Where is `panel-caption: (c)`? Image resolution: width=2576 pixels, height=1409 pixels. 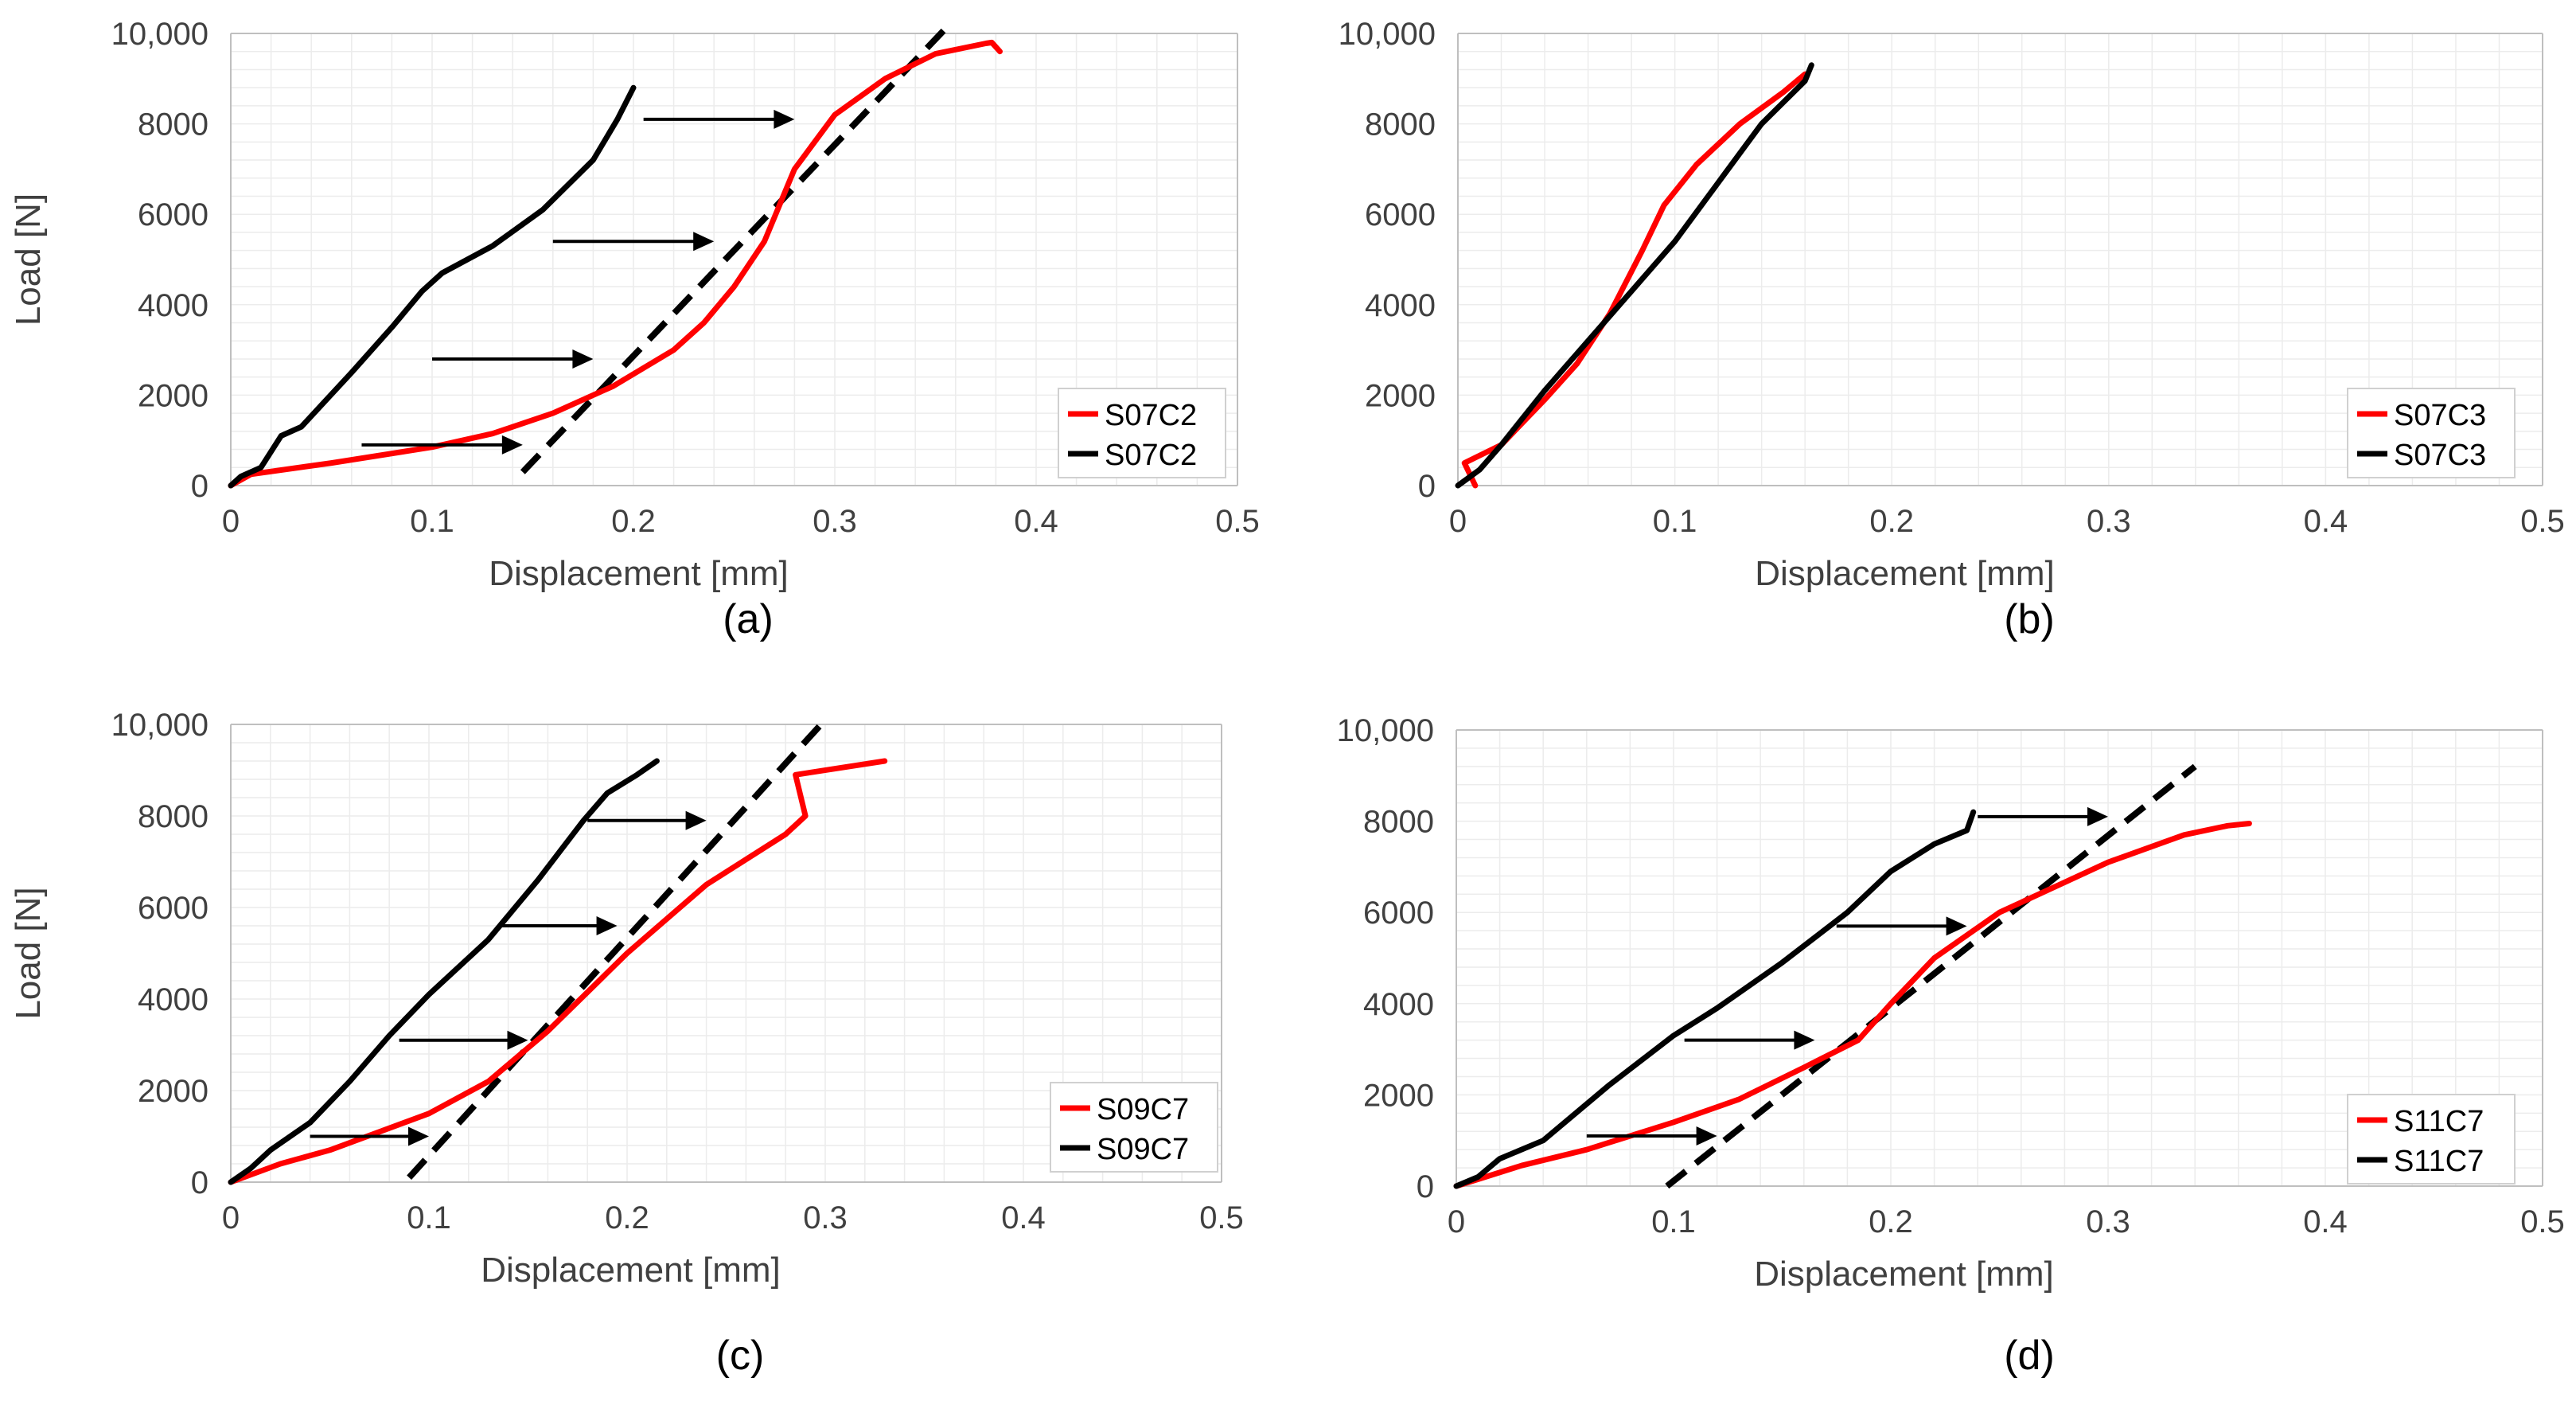 panel-caption: (c) is located at coordinates (740, 1356).